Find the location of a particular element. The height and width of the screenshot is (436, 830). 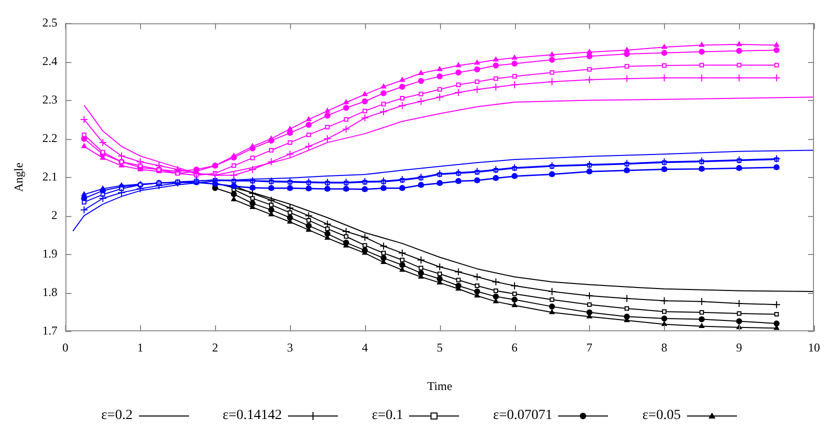

y-tick-label: 2.5 is located at coordinates (50, 22).